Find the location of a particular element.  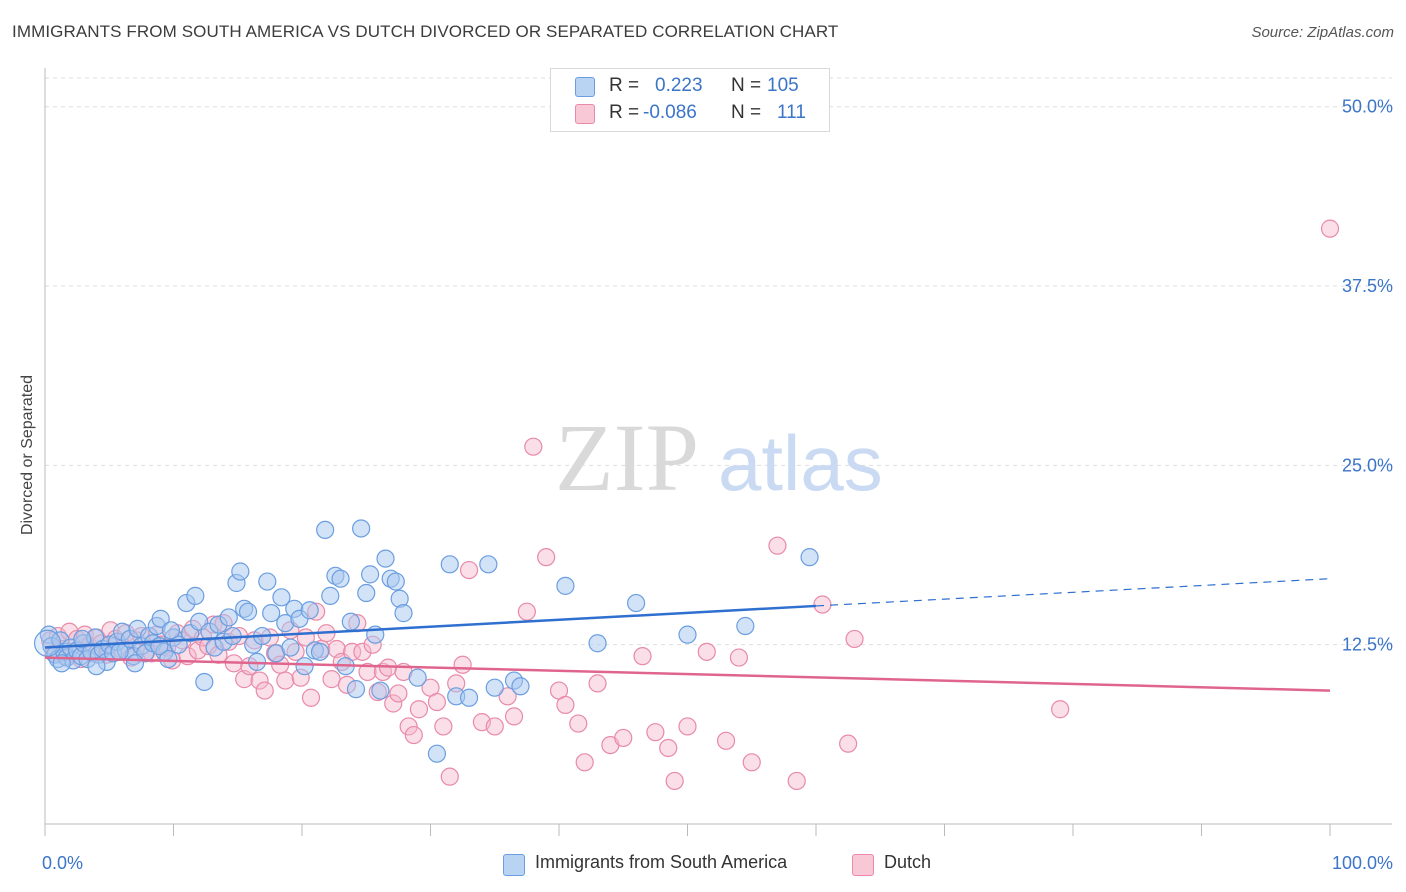

legend-swatch-blue is located at coordinates (585, 87).